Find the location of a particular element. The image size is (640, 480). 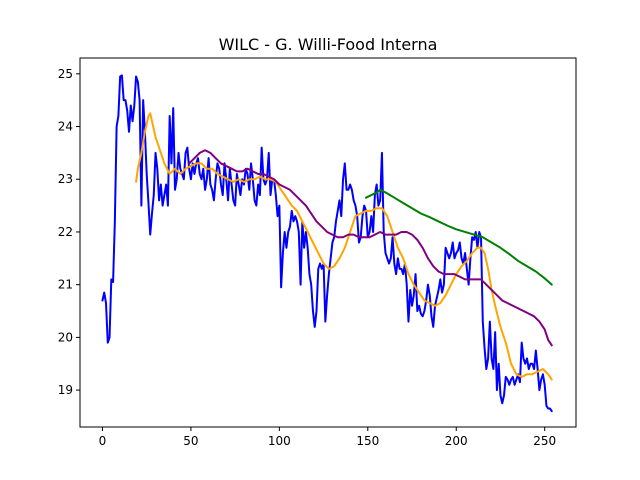

y-tick-label: 19 is located at coordinates (65, 390).